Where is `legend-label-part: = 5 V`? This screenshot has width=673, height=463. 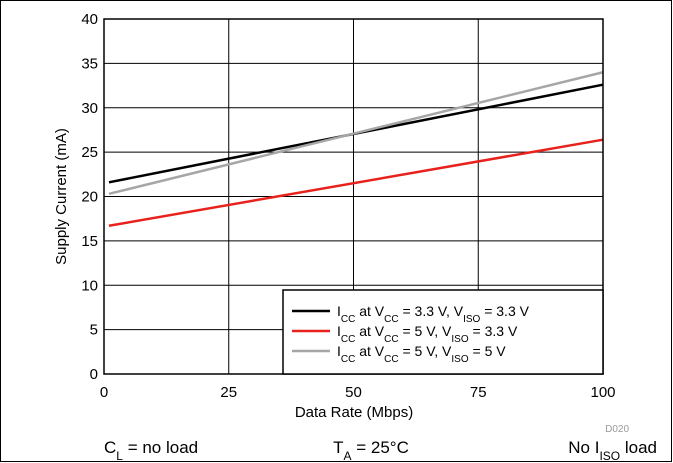 legend-label-part: = 5 V is located at coordinates (488, 351).